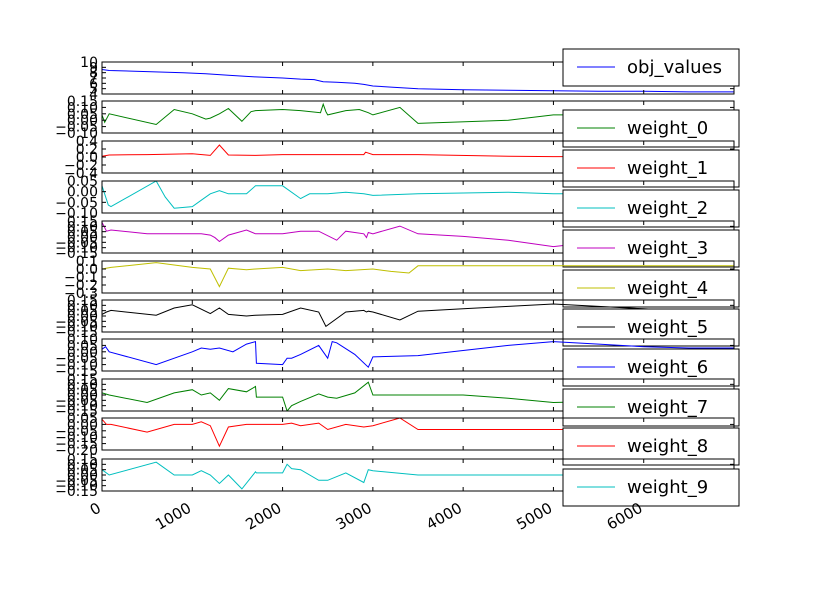 This screenshot has height=615, width=815. What do you see at coordinates (93, 95) in the screenshot?
I see `y-tick-label: 4` at bounding box center [93, 95].